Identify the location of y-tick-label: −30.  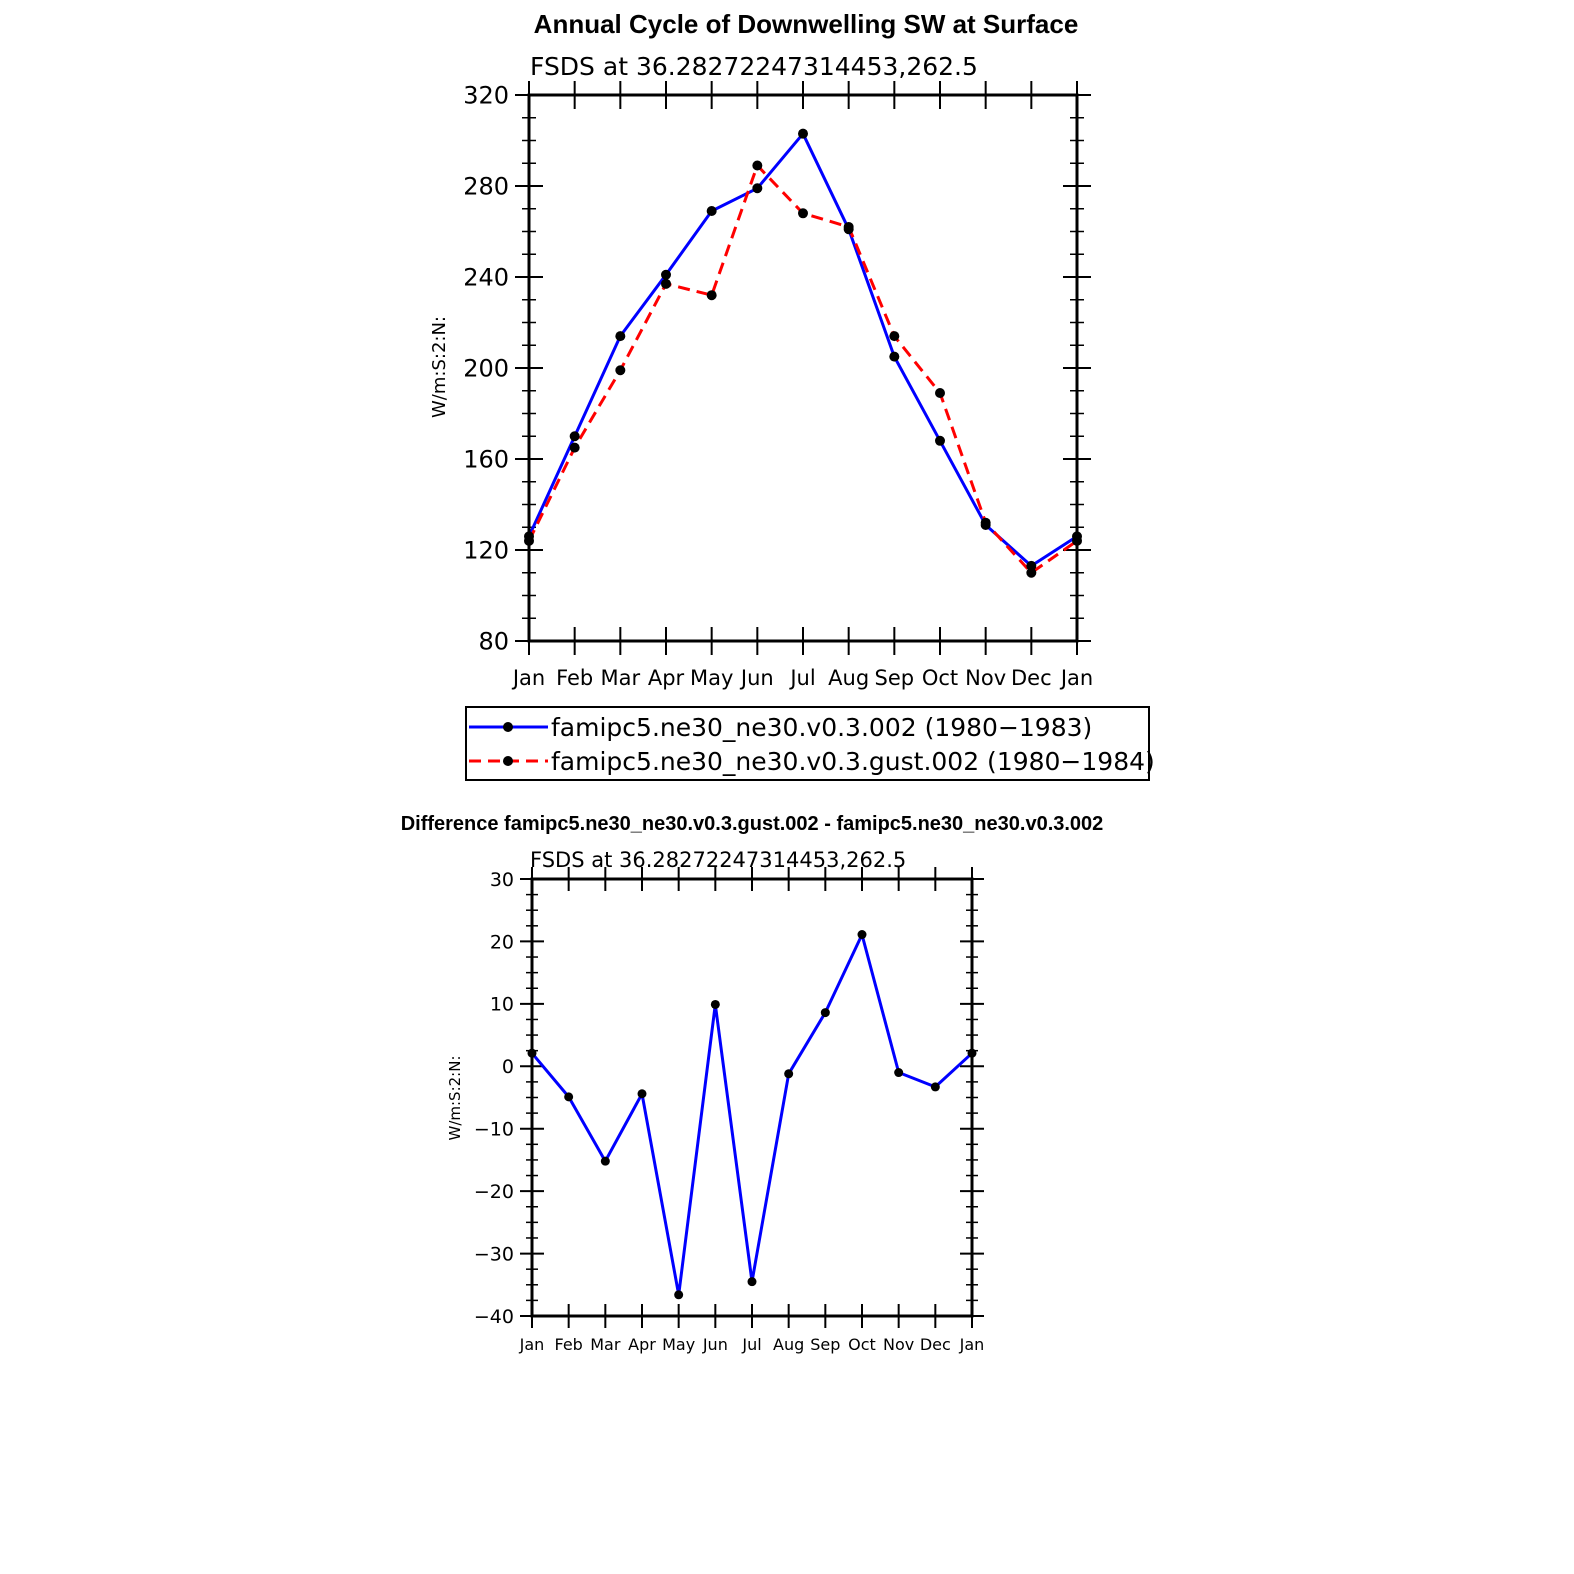
(494, 1254).